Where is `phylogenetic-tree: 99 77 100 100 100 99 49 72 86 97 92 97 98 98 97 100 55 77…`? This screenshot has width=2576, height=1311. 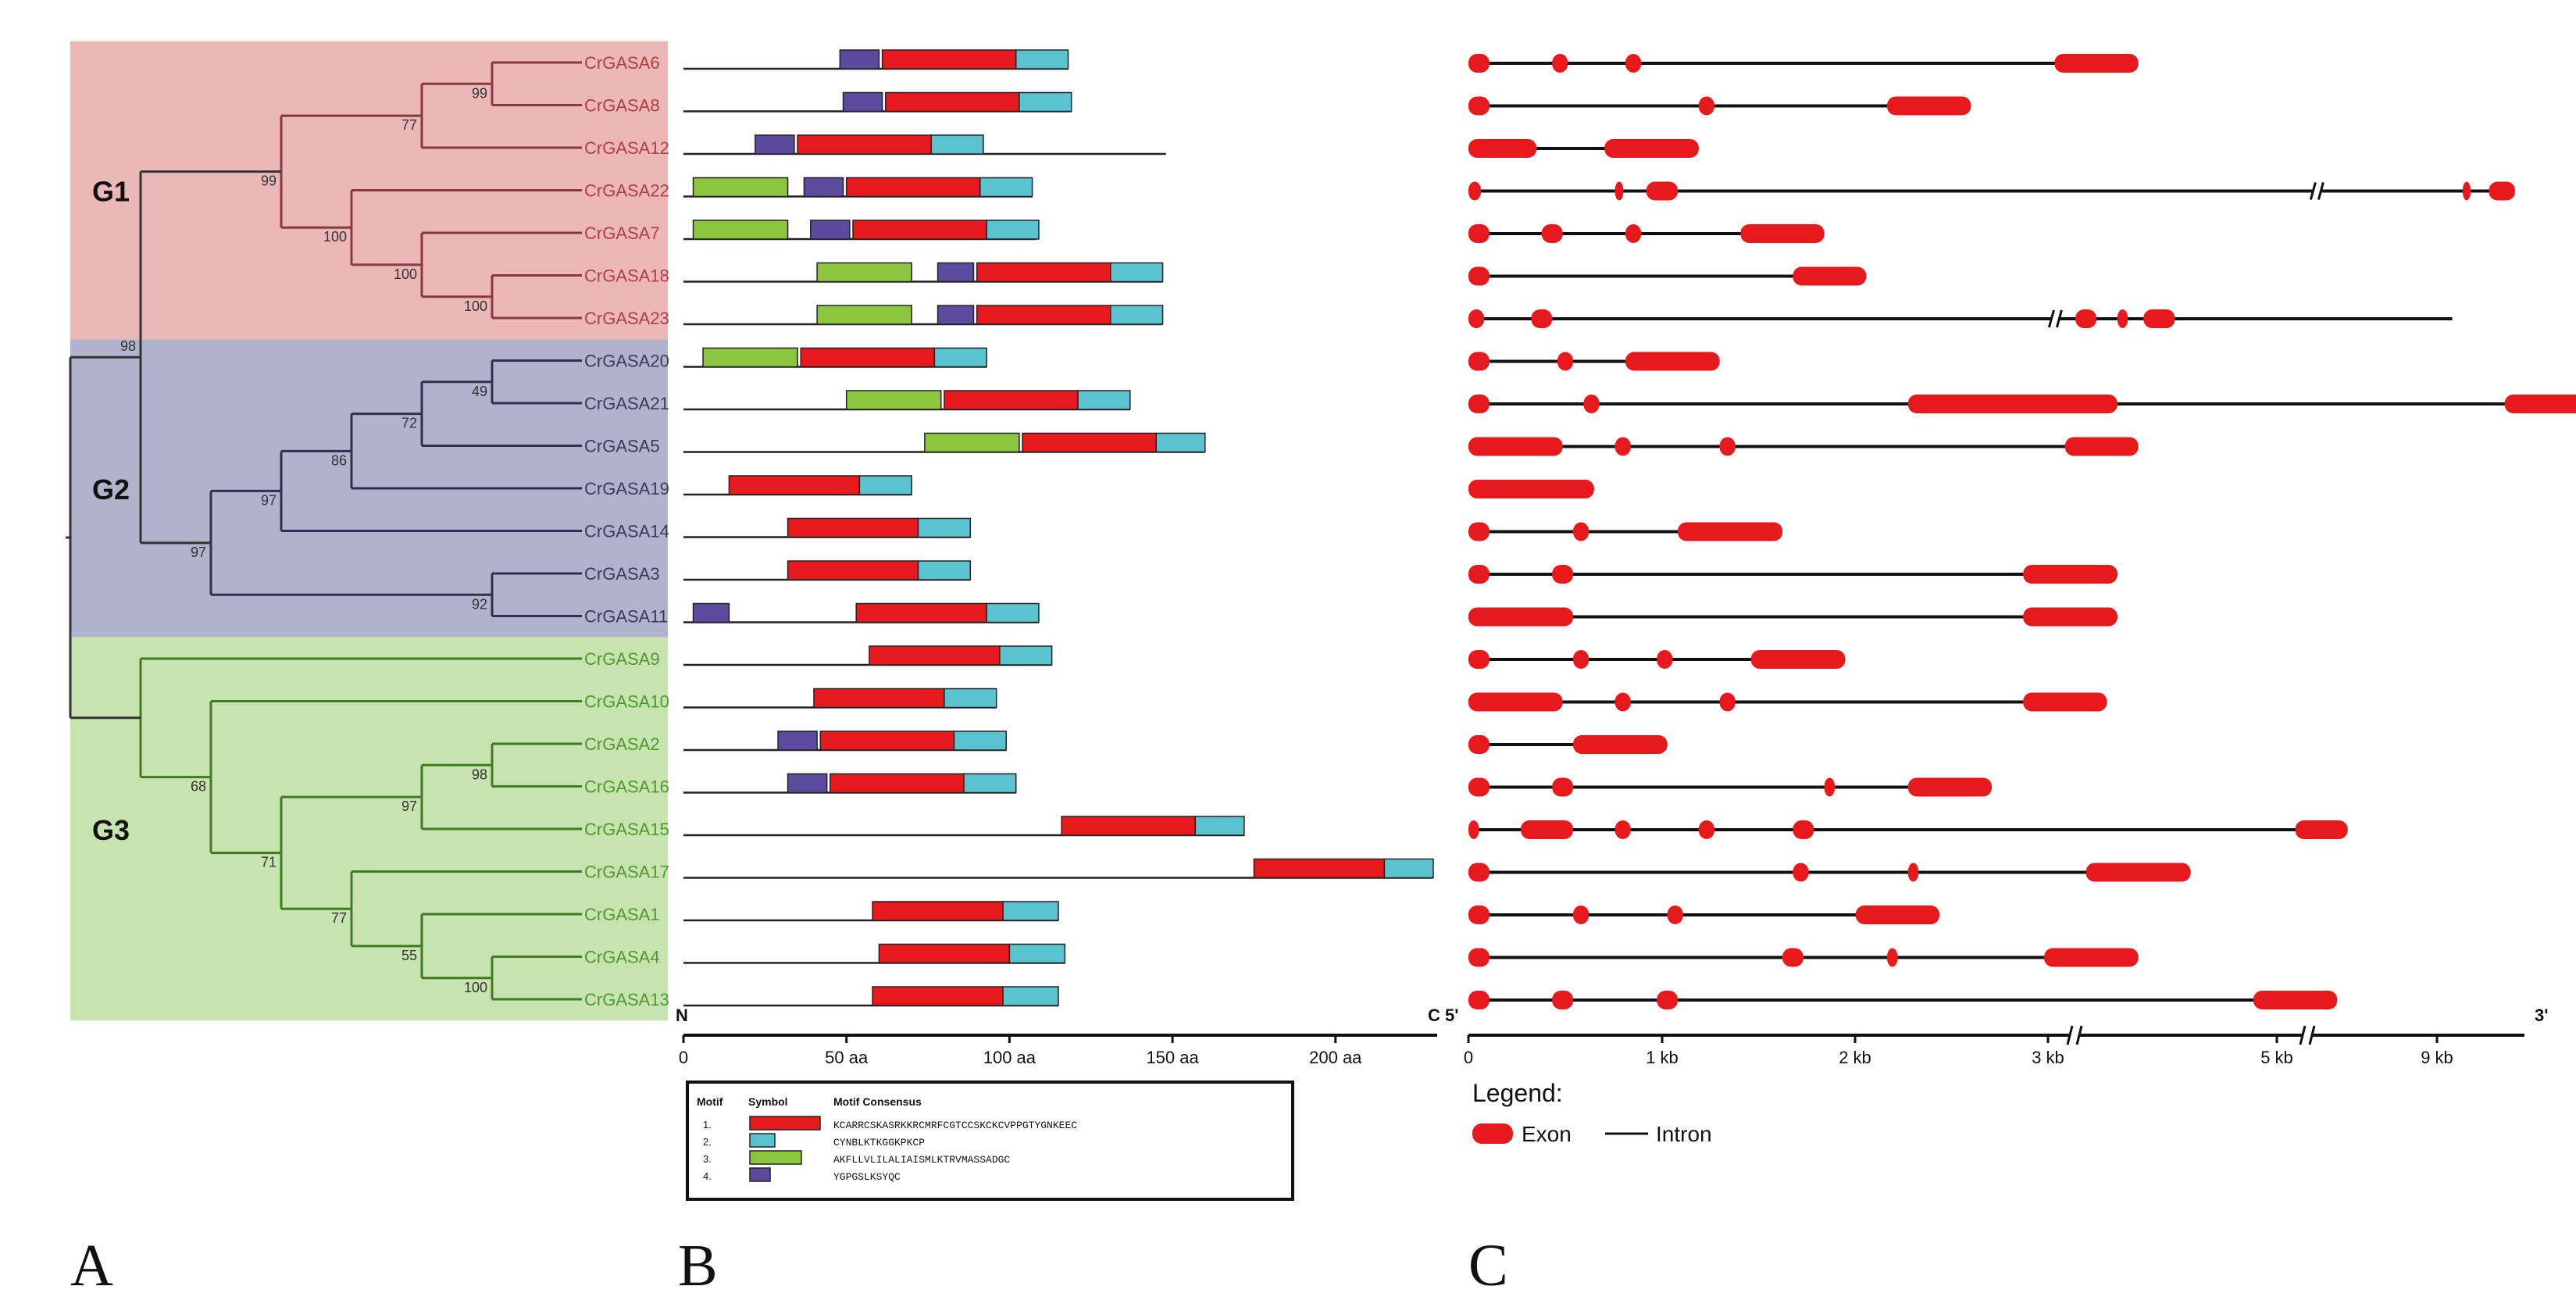
phylogenetic-tree: 99 77 100 100 100 99 49 72 86 97 92 97 98 98 97 100 55 77… is located at coordinates (324, 531).